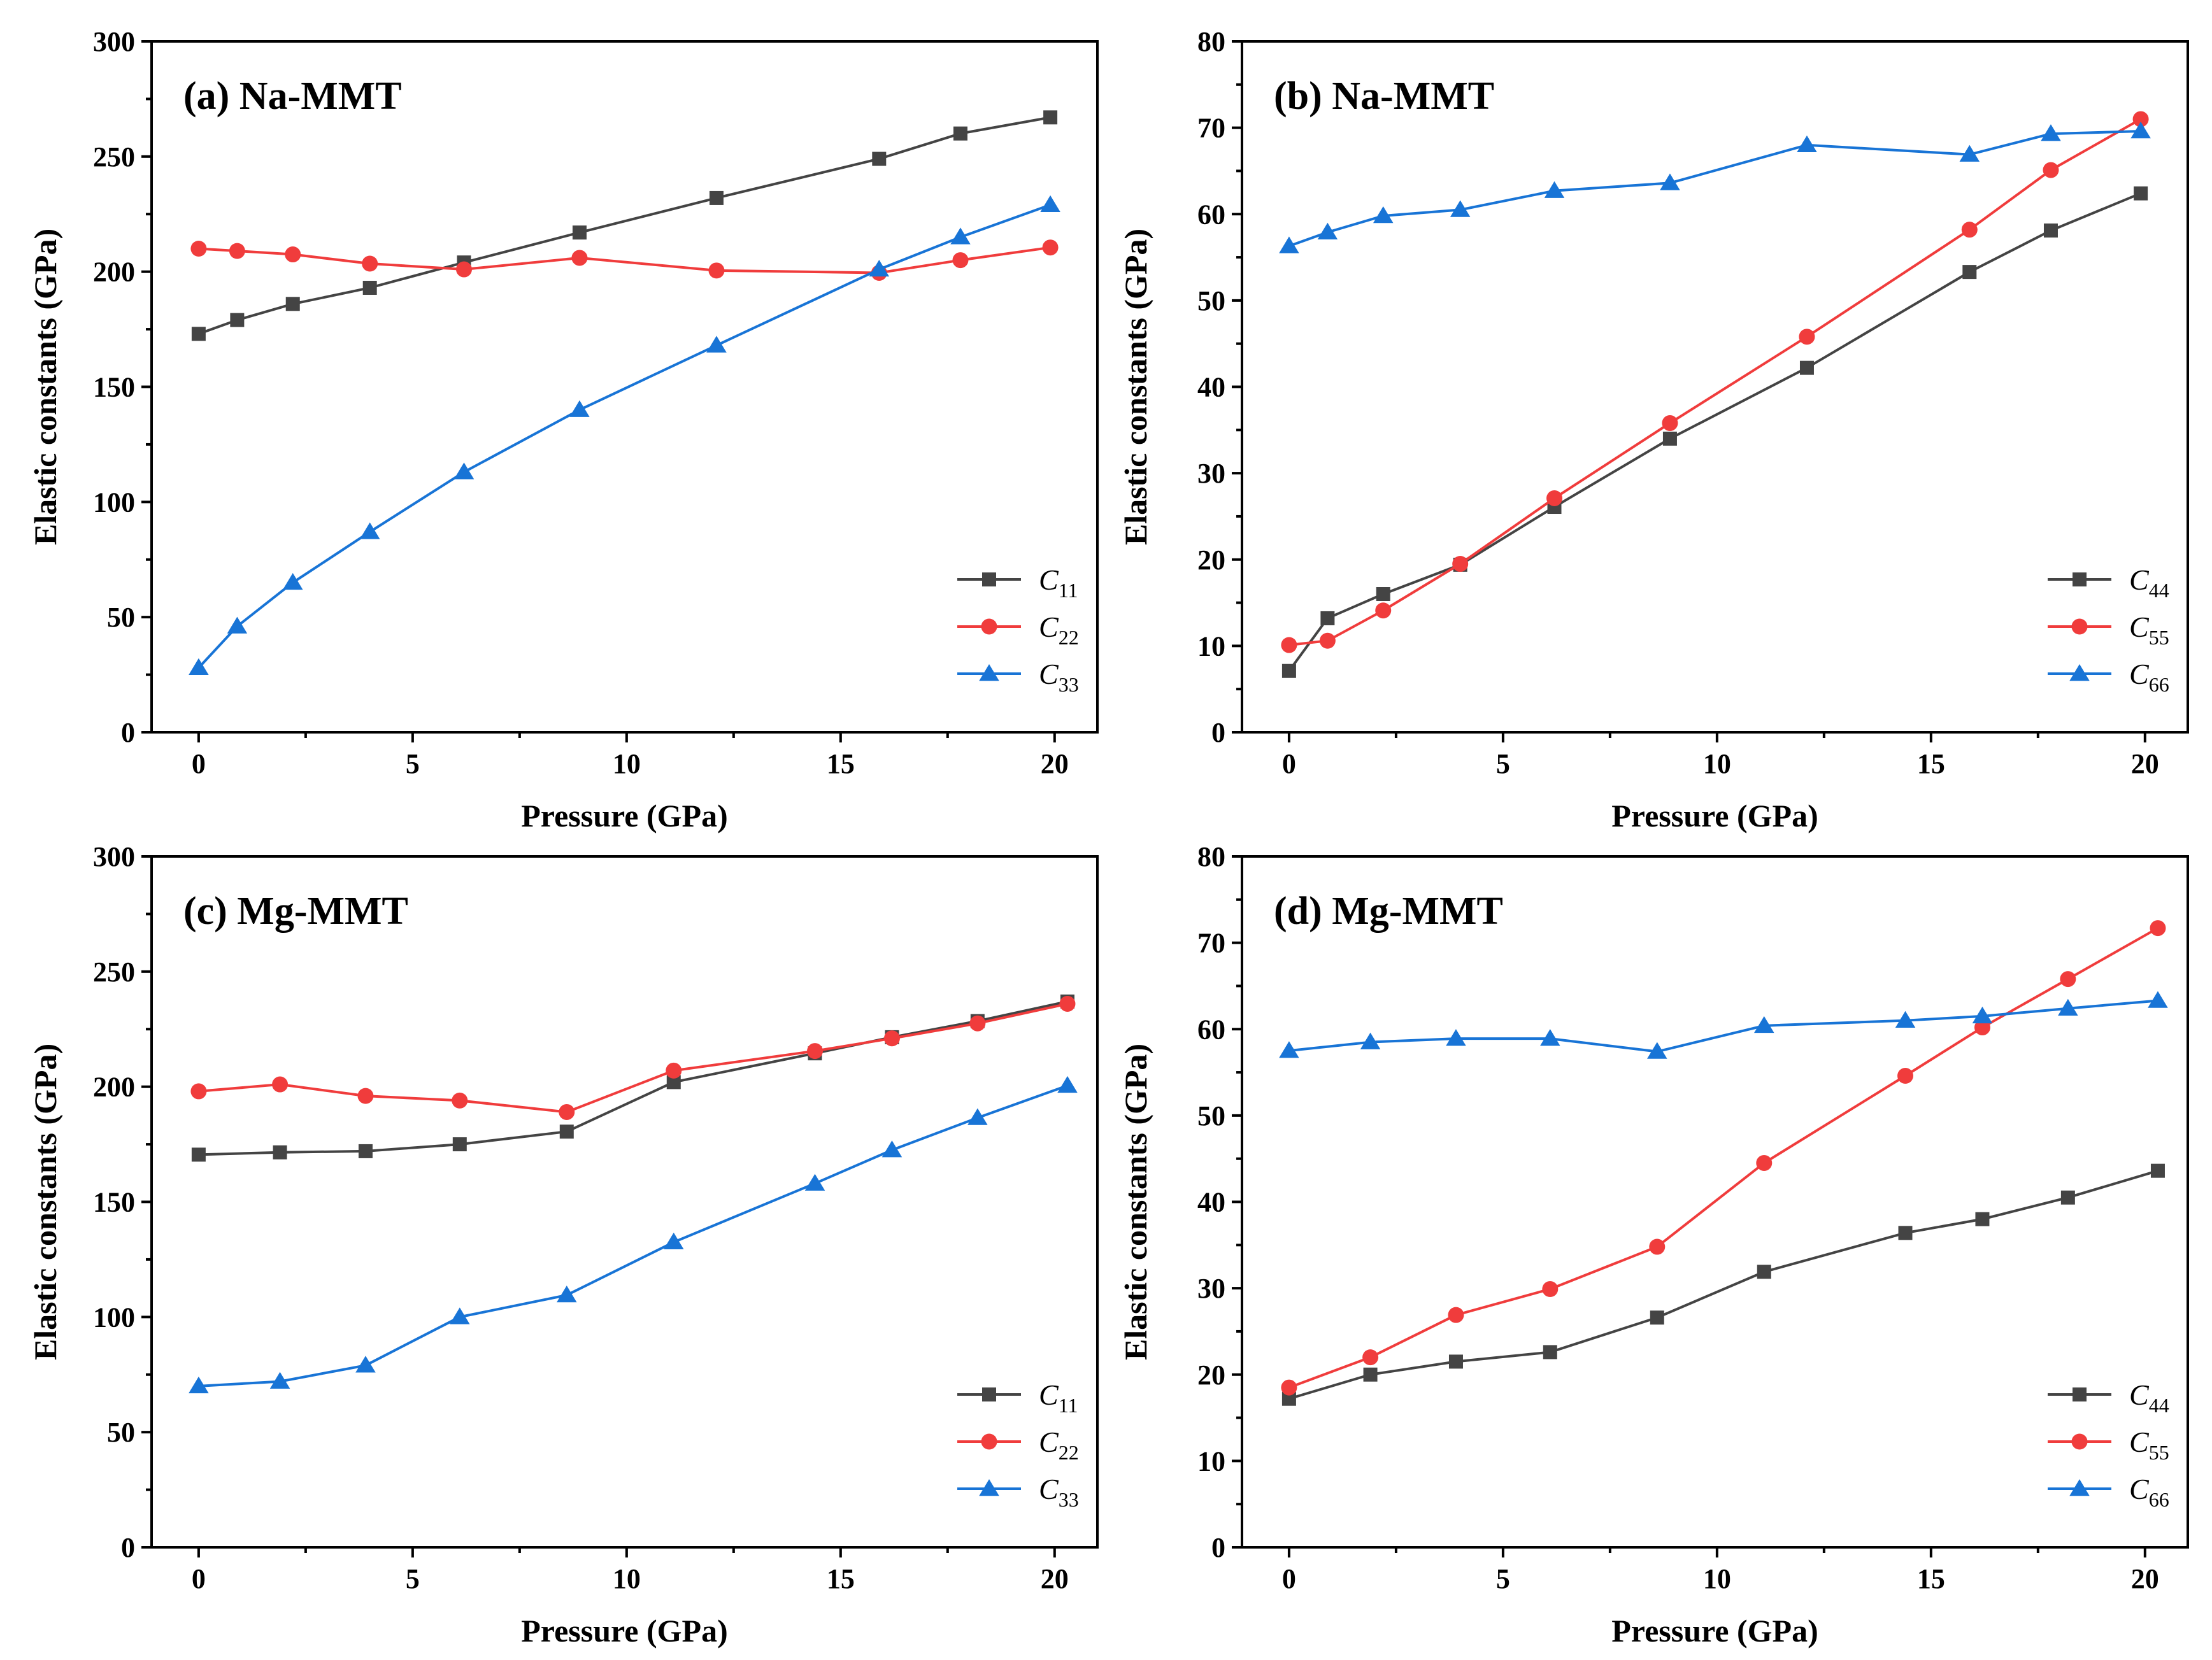 The height and width of the screenshot is (1660, 2212). Describe the element at coordinates (1211, 646) in the screenshot. I see `y-tick-label: 10` at that location.